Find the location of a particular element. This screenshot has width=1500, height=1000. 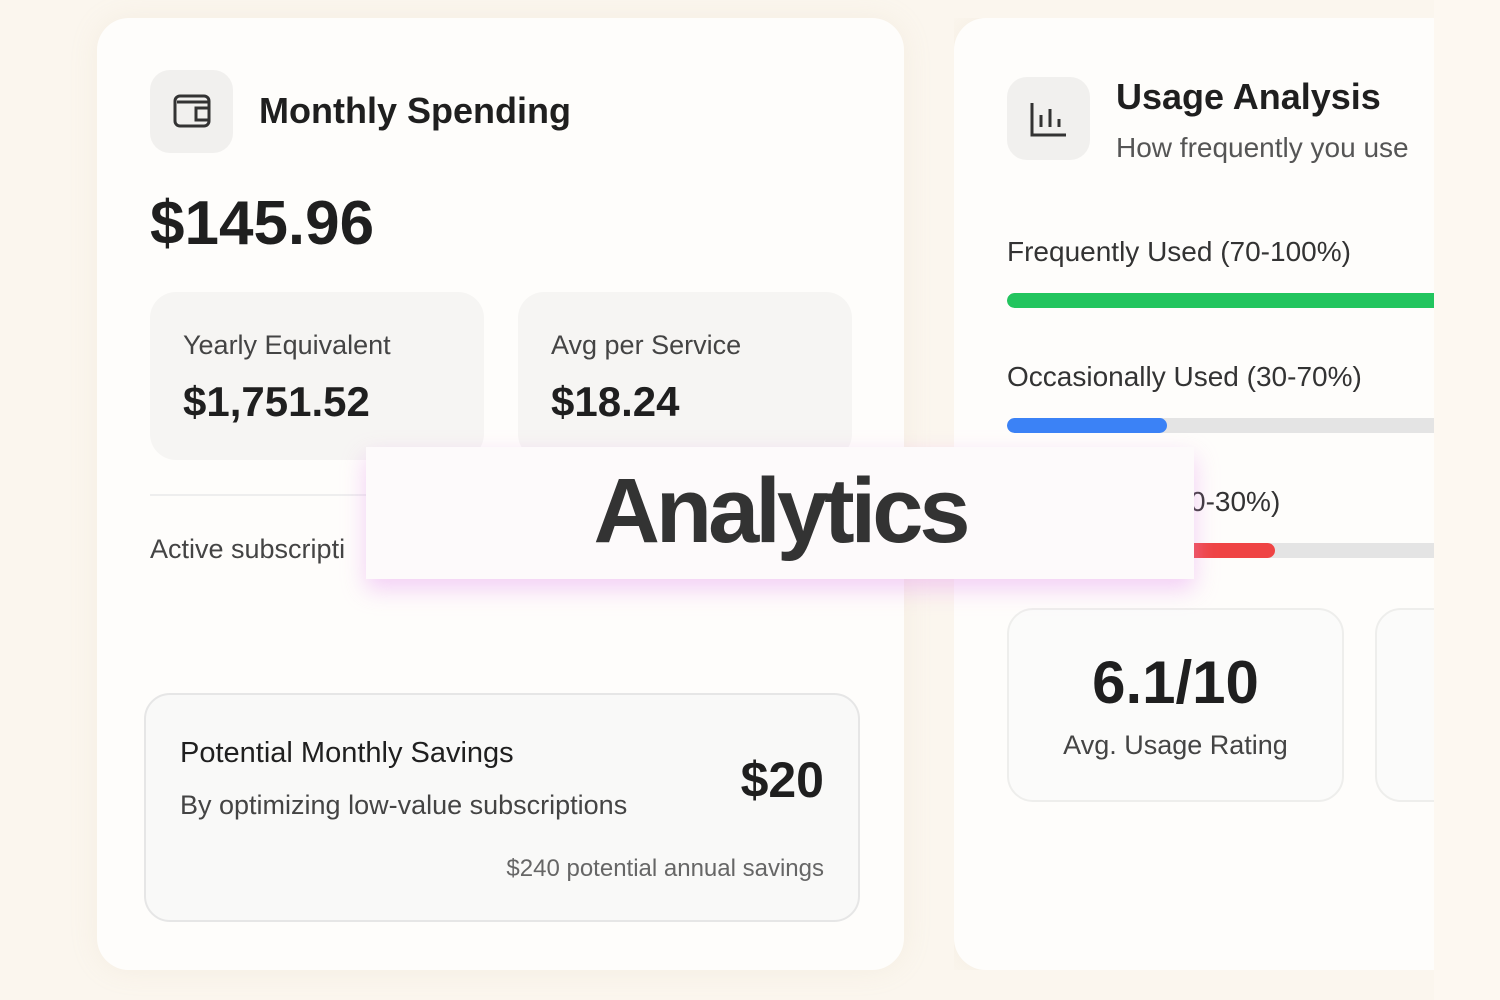

overlay: Analytics is located at coordinates (780, 513).